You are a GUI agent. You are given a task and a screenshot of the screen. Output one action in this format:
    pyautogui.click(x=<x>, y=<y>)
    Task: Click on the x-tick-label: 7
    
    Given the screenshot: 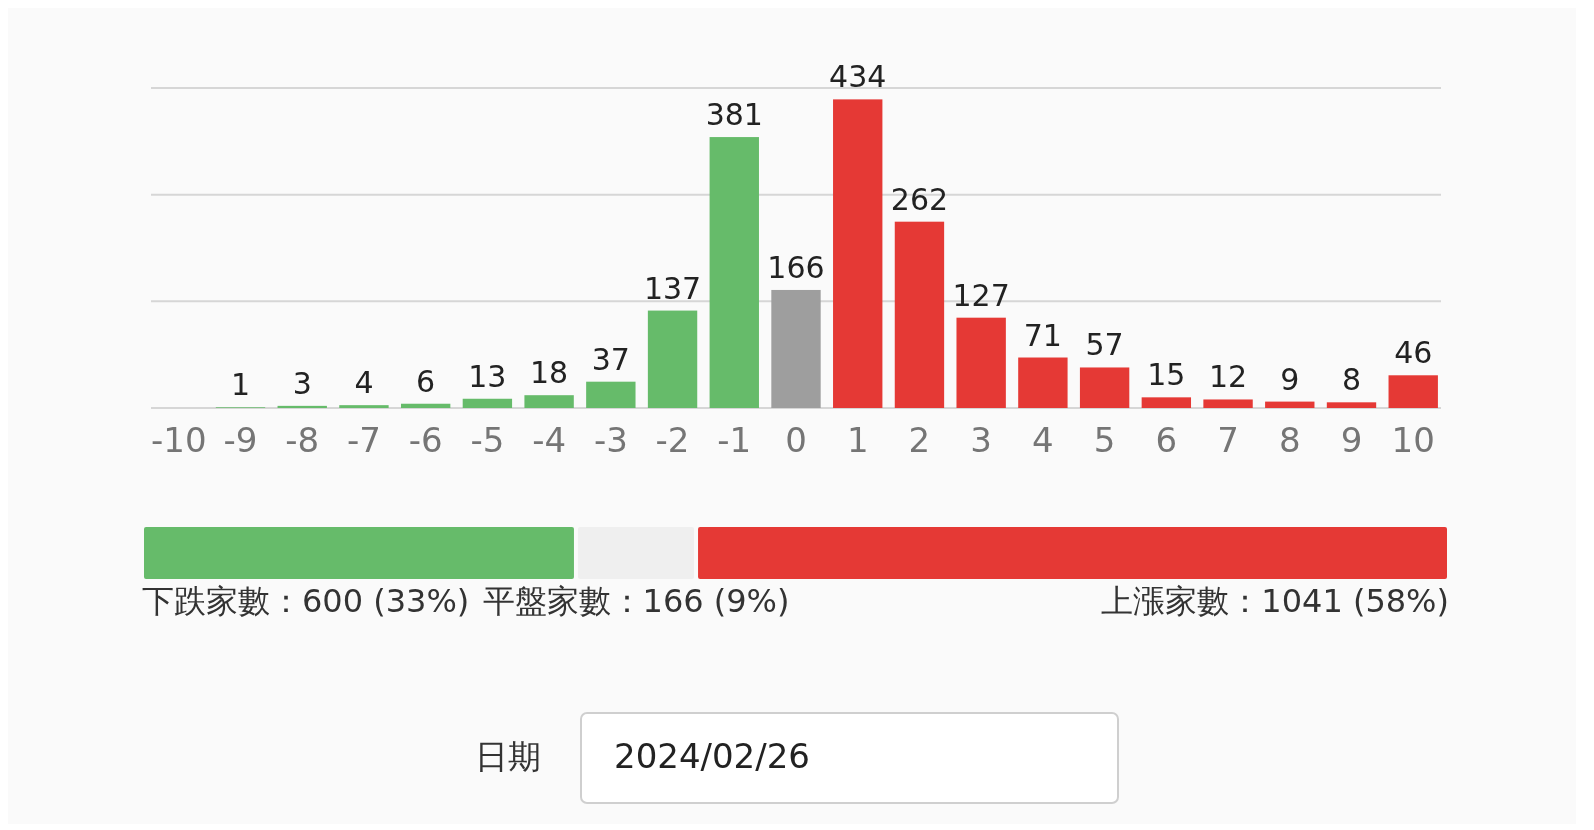 What is the action you would take?
    pyautogui.click(x=1228, y=440)
    